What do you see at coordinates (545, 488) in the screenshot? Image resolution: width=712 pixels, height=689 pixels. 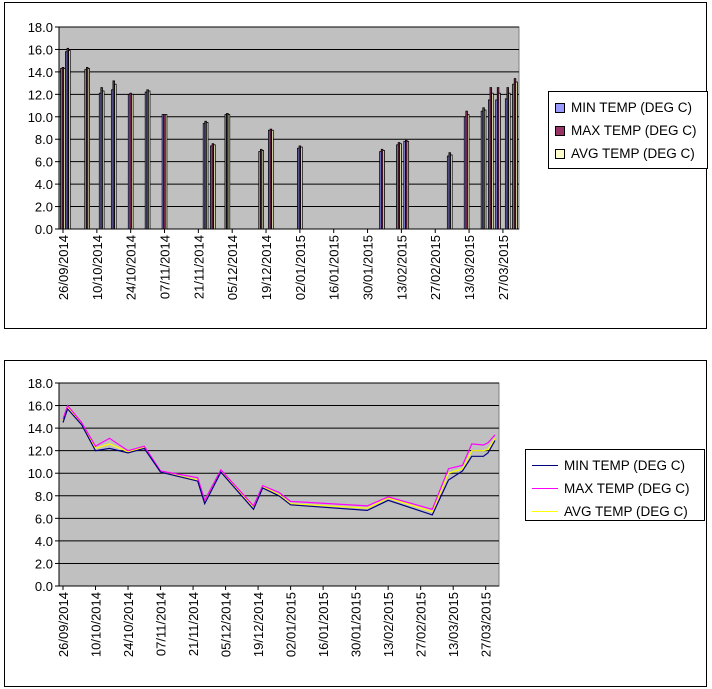 I see `legend-line-max` at bounding box center [545, 488].